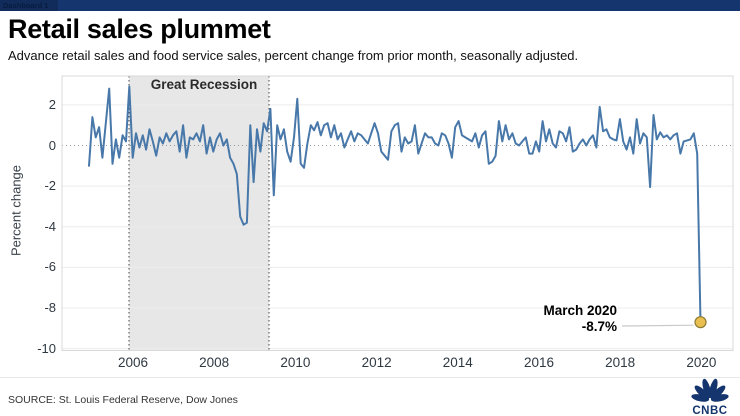 Image resolution: width=740 pixels, height=416 pixels. Describe the element at coordinates (50, 226) in the screenshot. I see `y-tick-label: -4` at that location.